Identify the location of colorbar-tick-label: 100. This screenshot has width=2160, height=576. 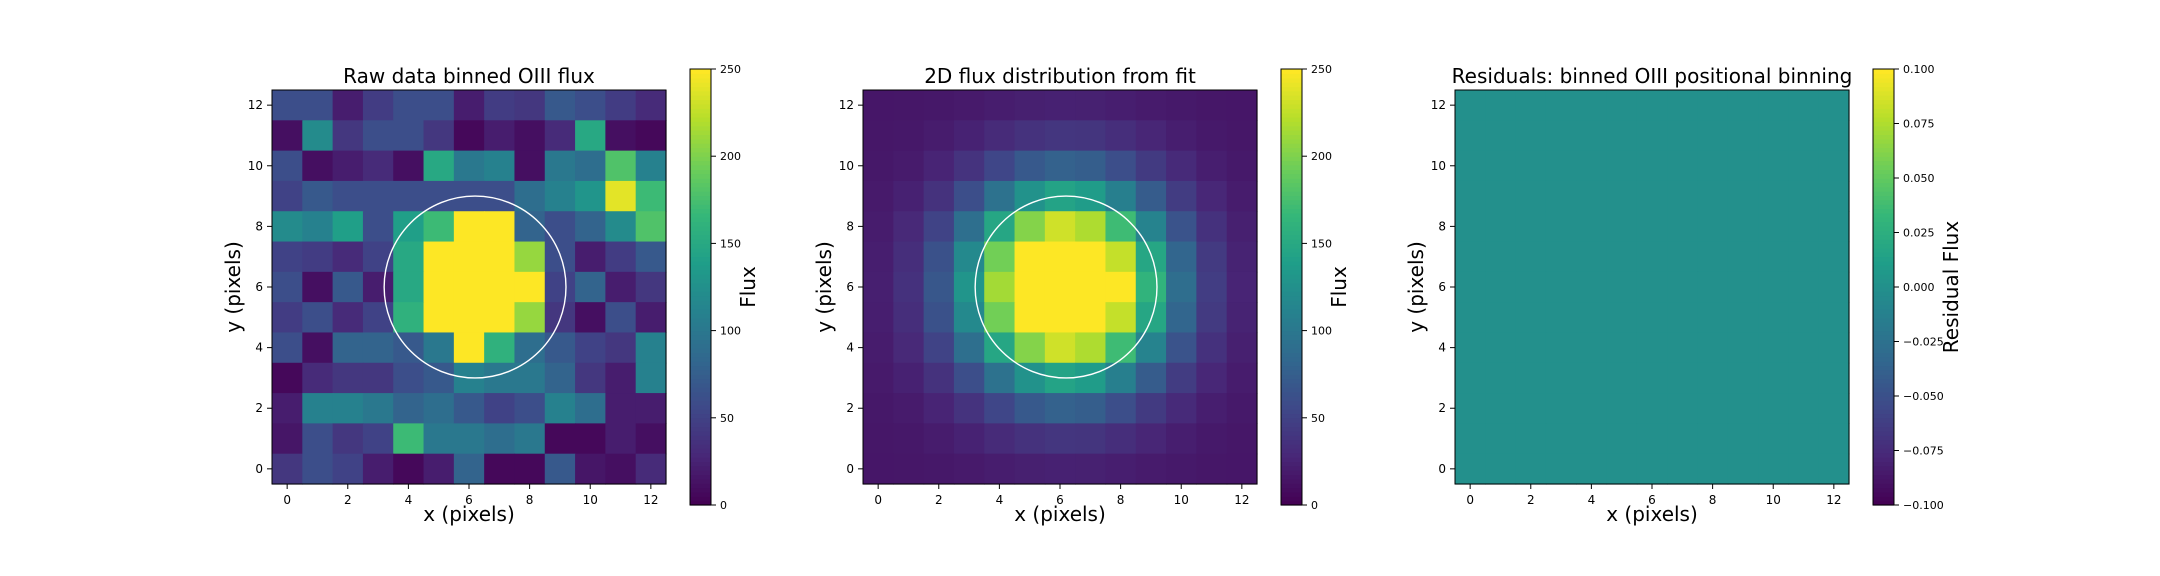
(1321, 331).